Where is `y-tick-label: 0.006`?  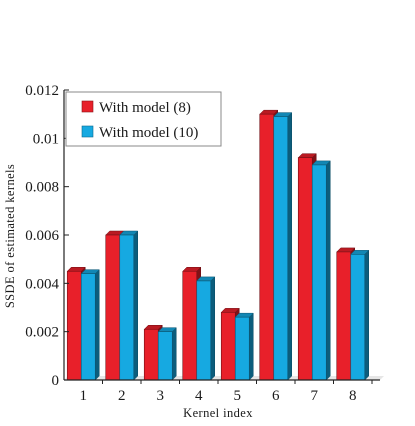
y-tick-label: 0.006 is located at coordinates (42, 236).